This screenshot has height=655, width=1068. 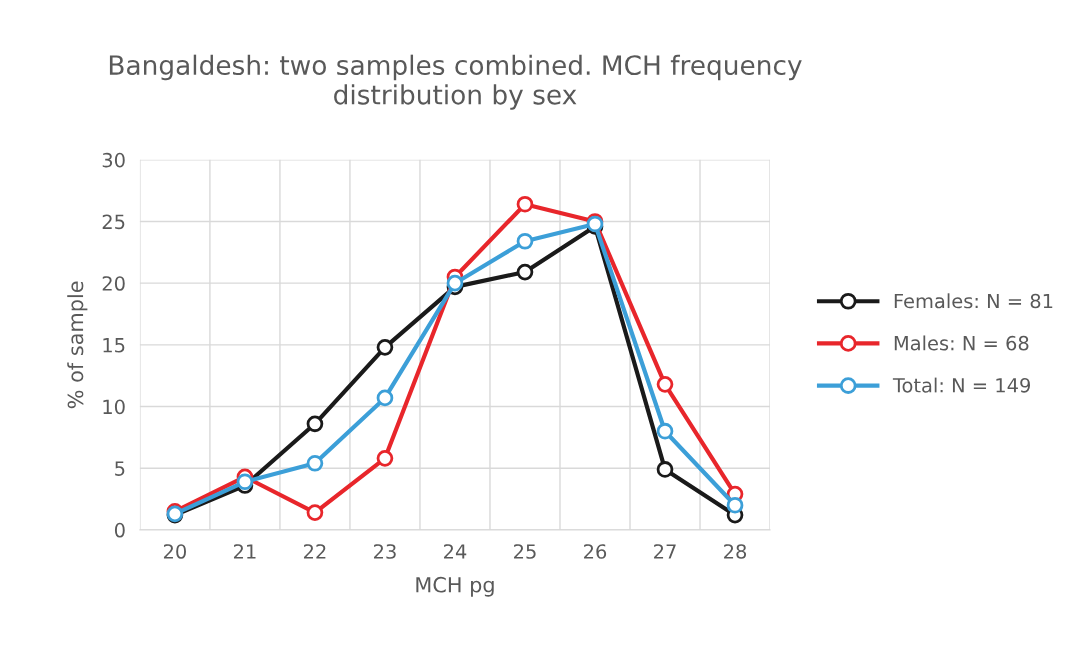 I want to click on x-tick-label: 26, so click(x=595, y=551).